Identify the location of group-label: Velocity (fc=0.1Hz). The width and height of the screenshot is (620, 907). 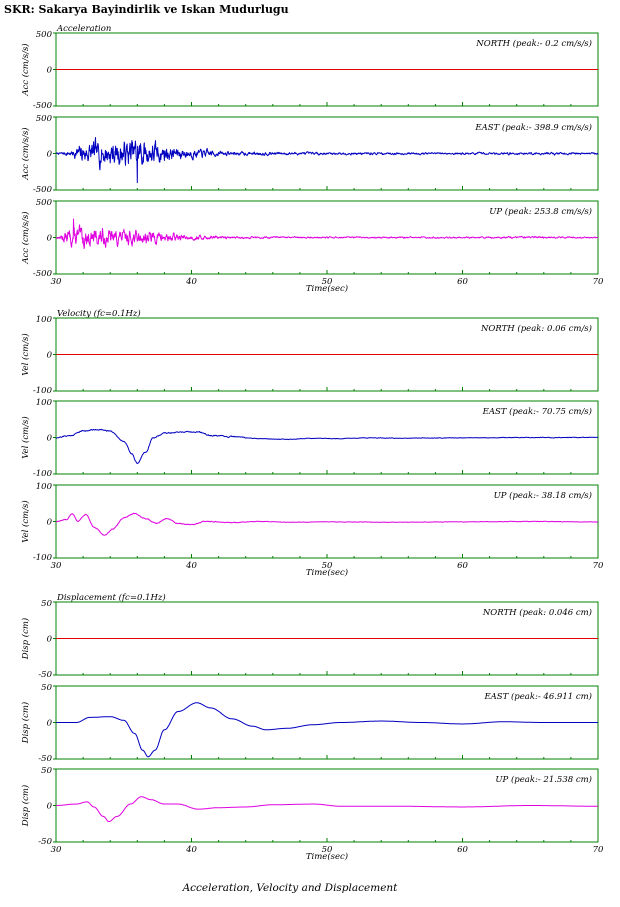
(99, 313).